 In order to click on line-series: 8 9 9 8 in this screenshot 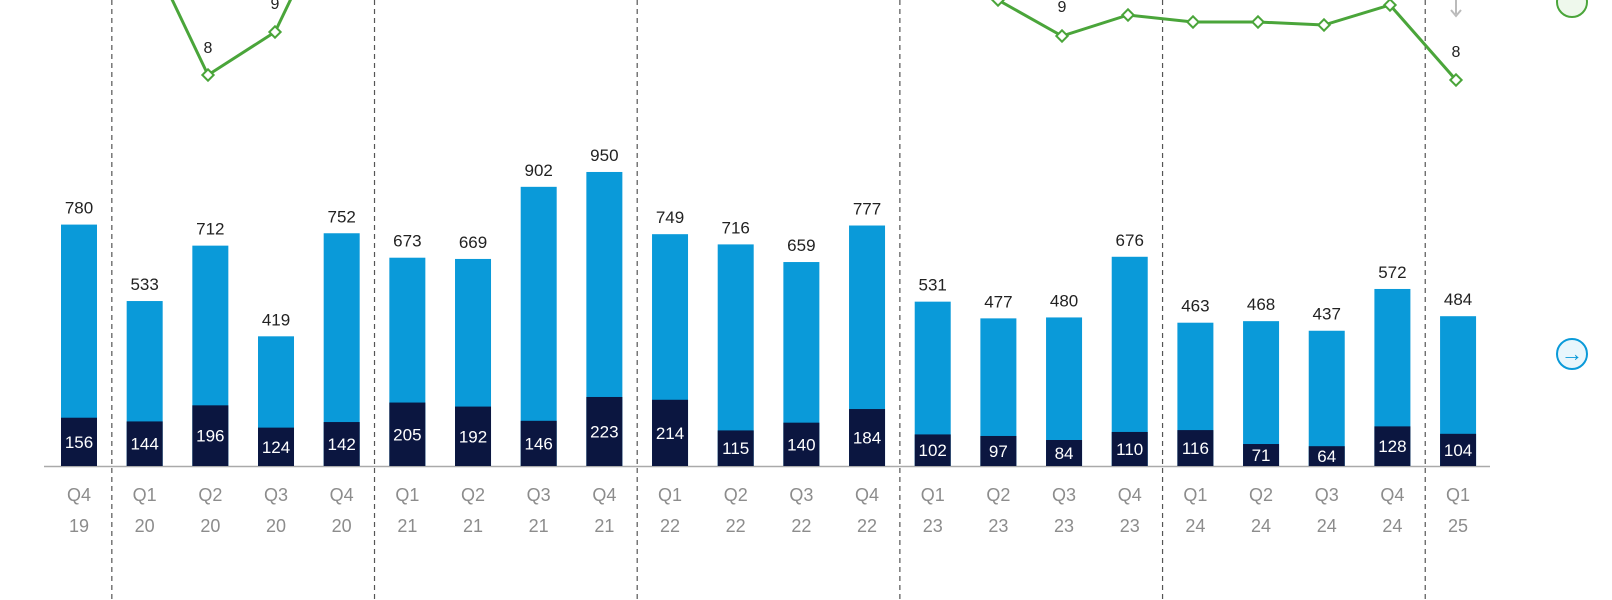, I will do `click(817, 44)`.